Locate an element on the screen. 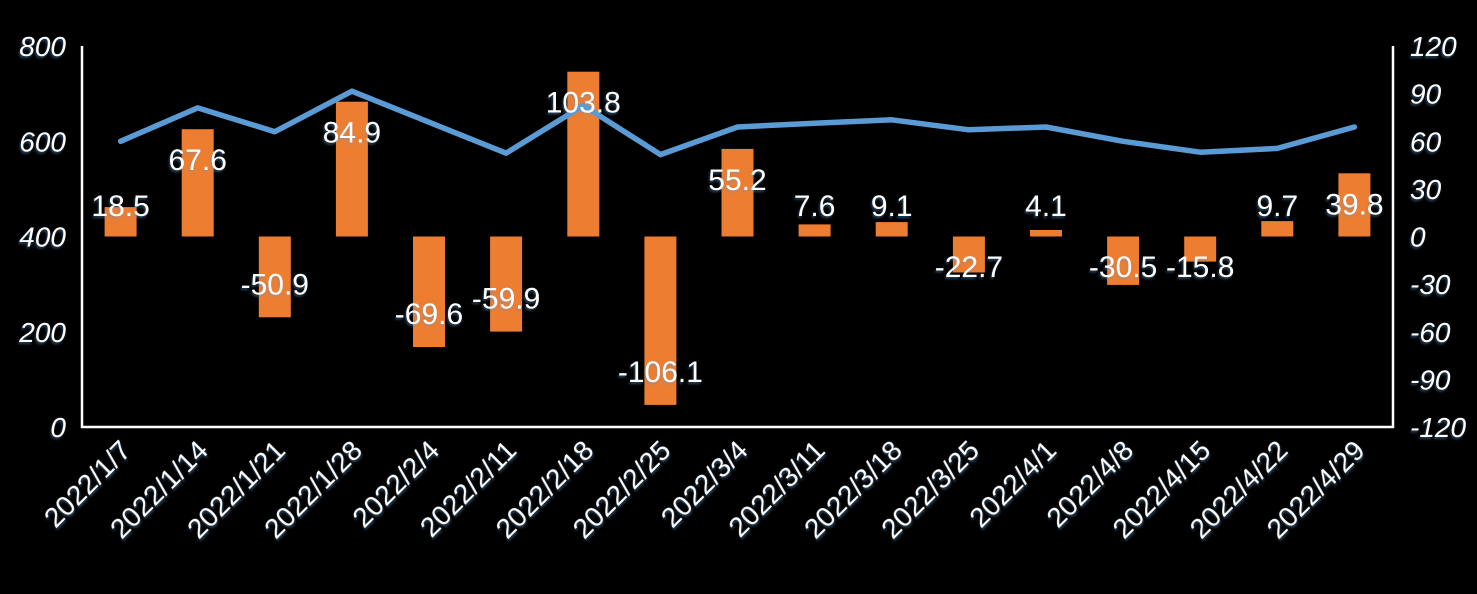 The image size is (1477, 594). bar-value-label: -15.8 is located at coordinates (1200, 267).